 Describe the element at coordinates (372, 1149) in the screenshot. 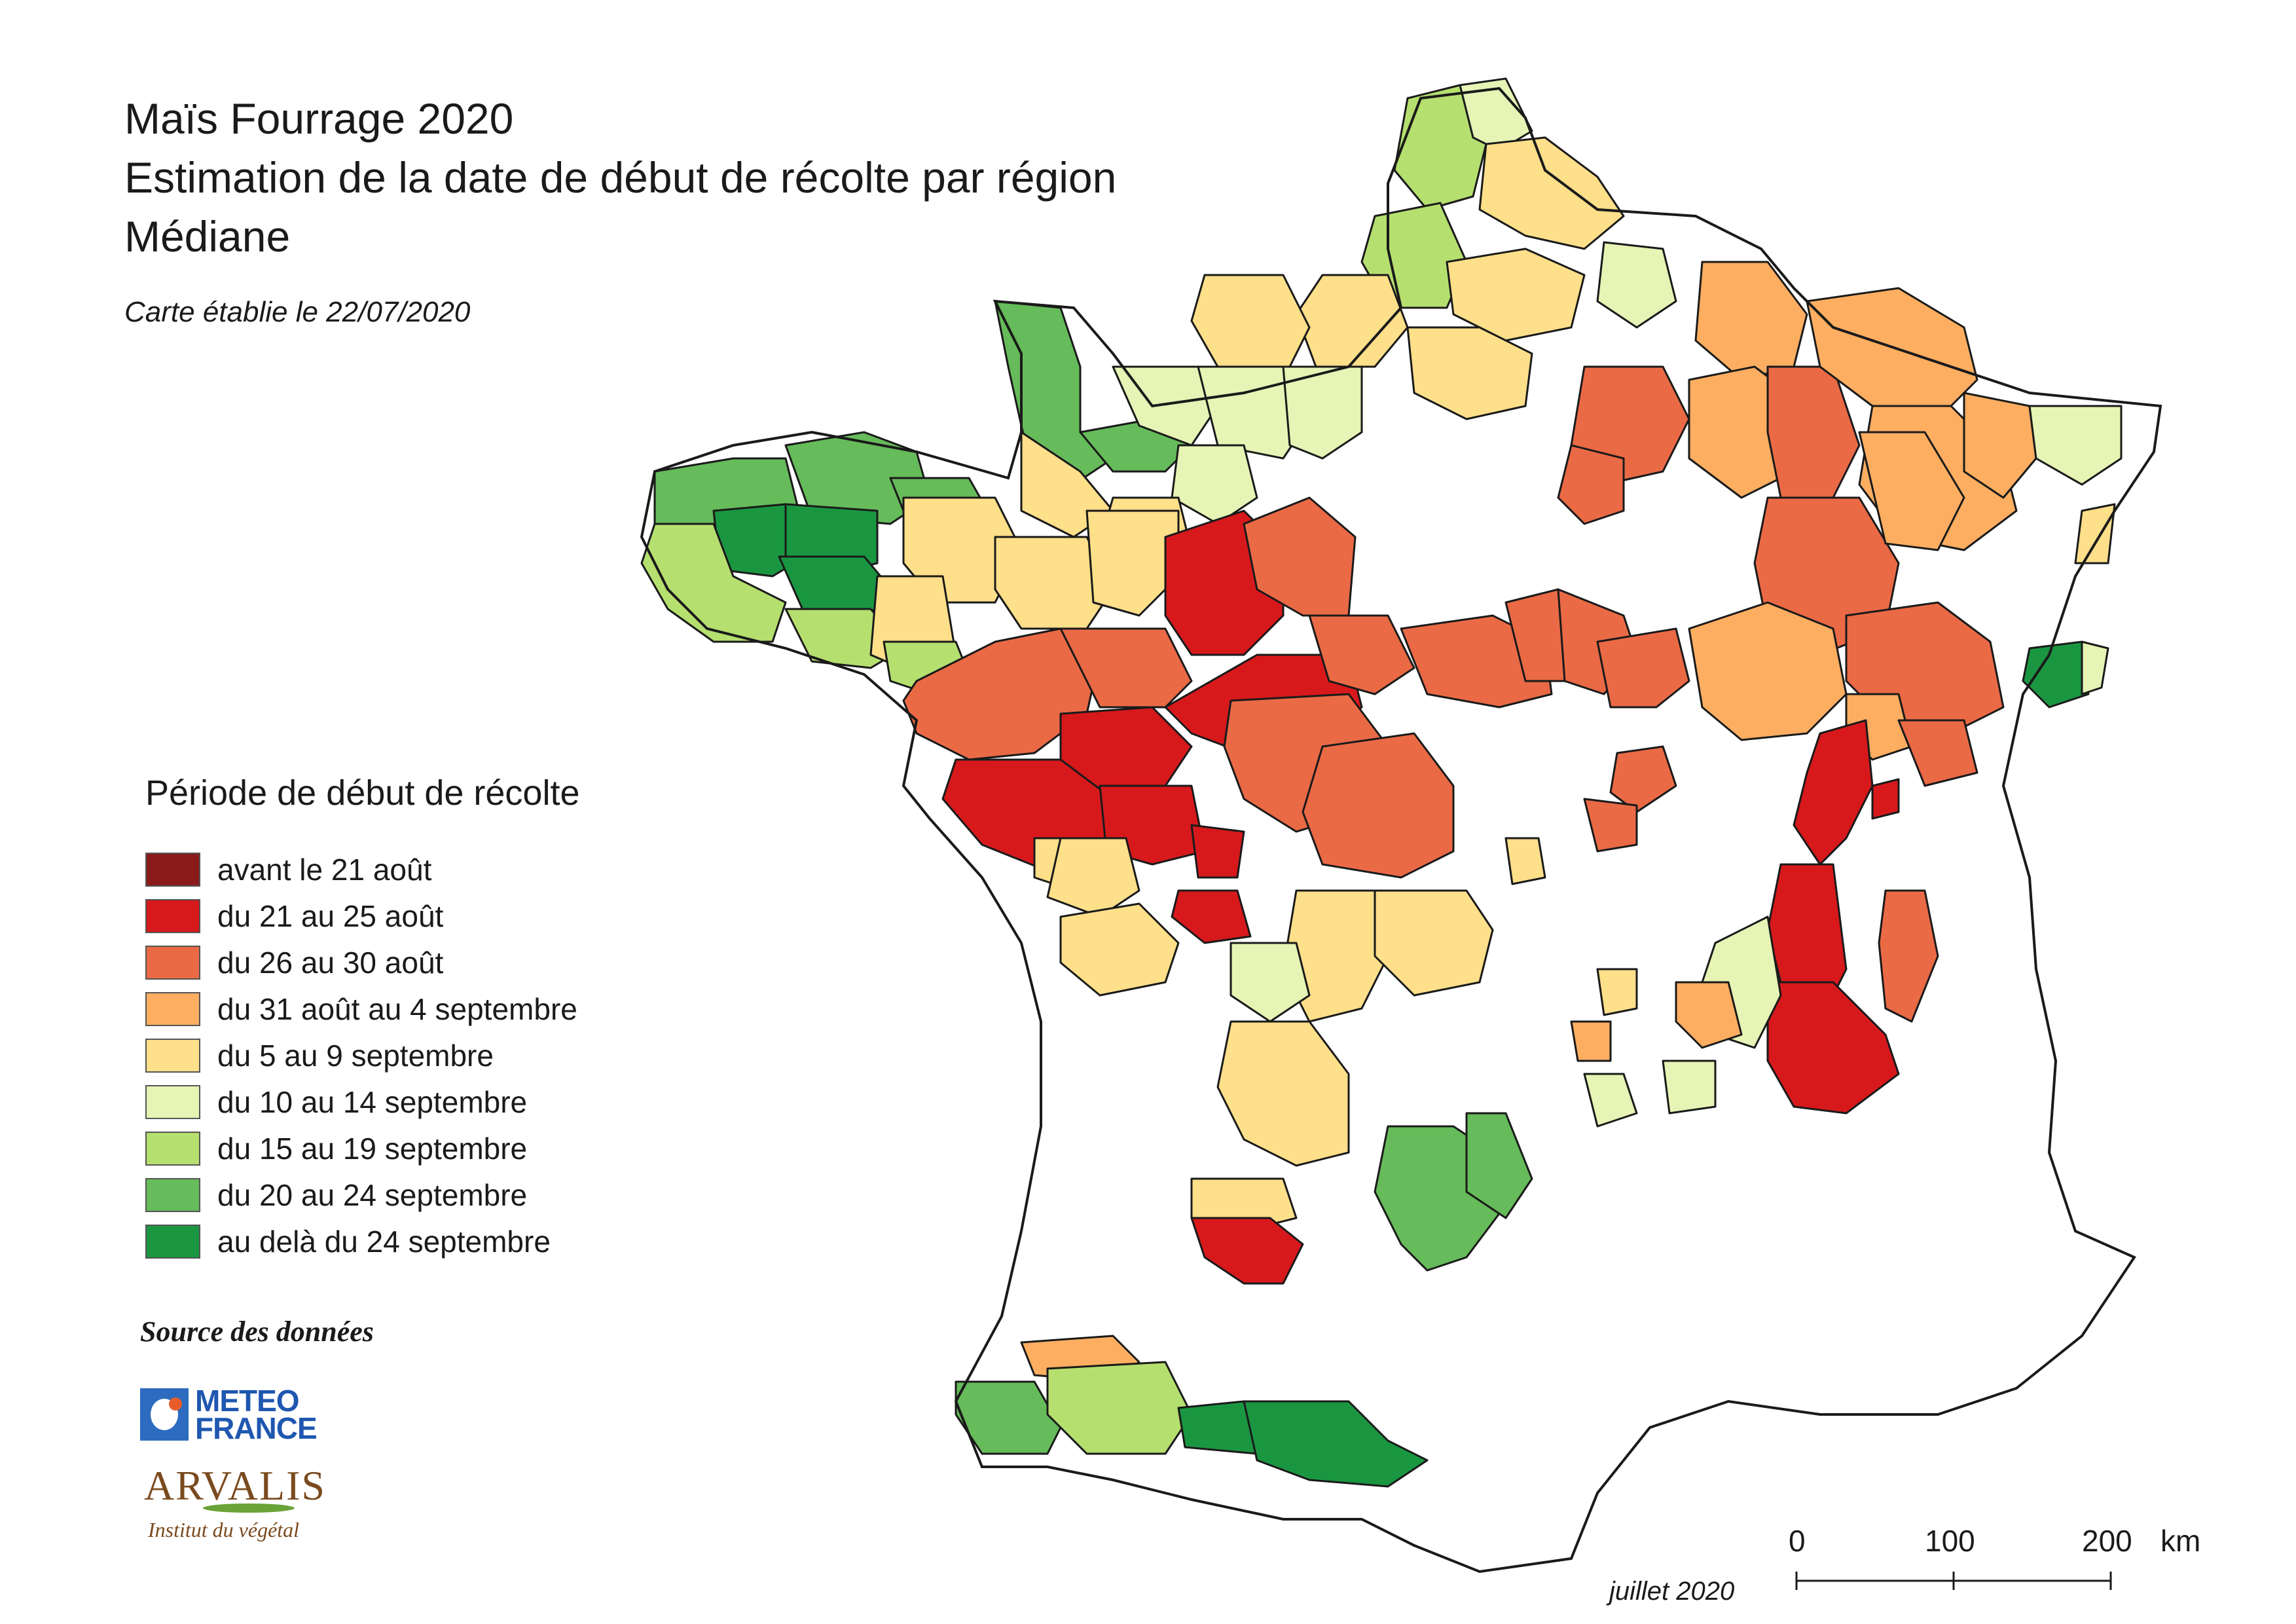

I see `legend-label: du 15 au 19 septembre` at that location.